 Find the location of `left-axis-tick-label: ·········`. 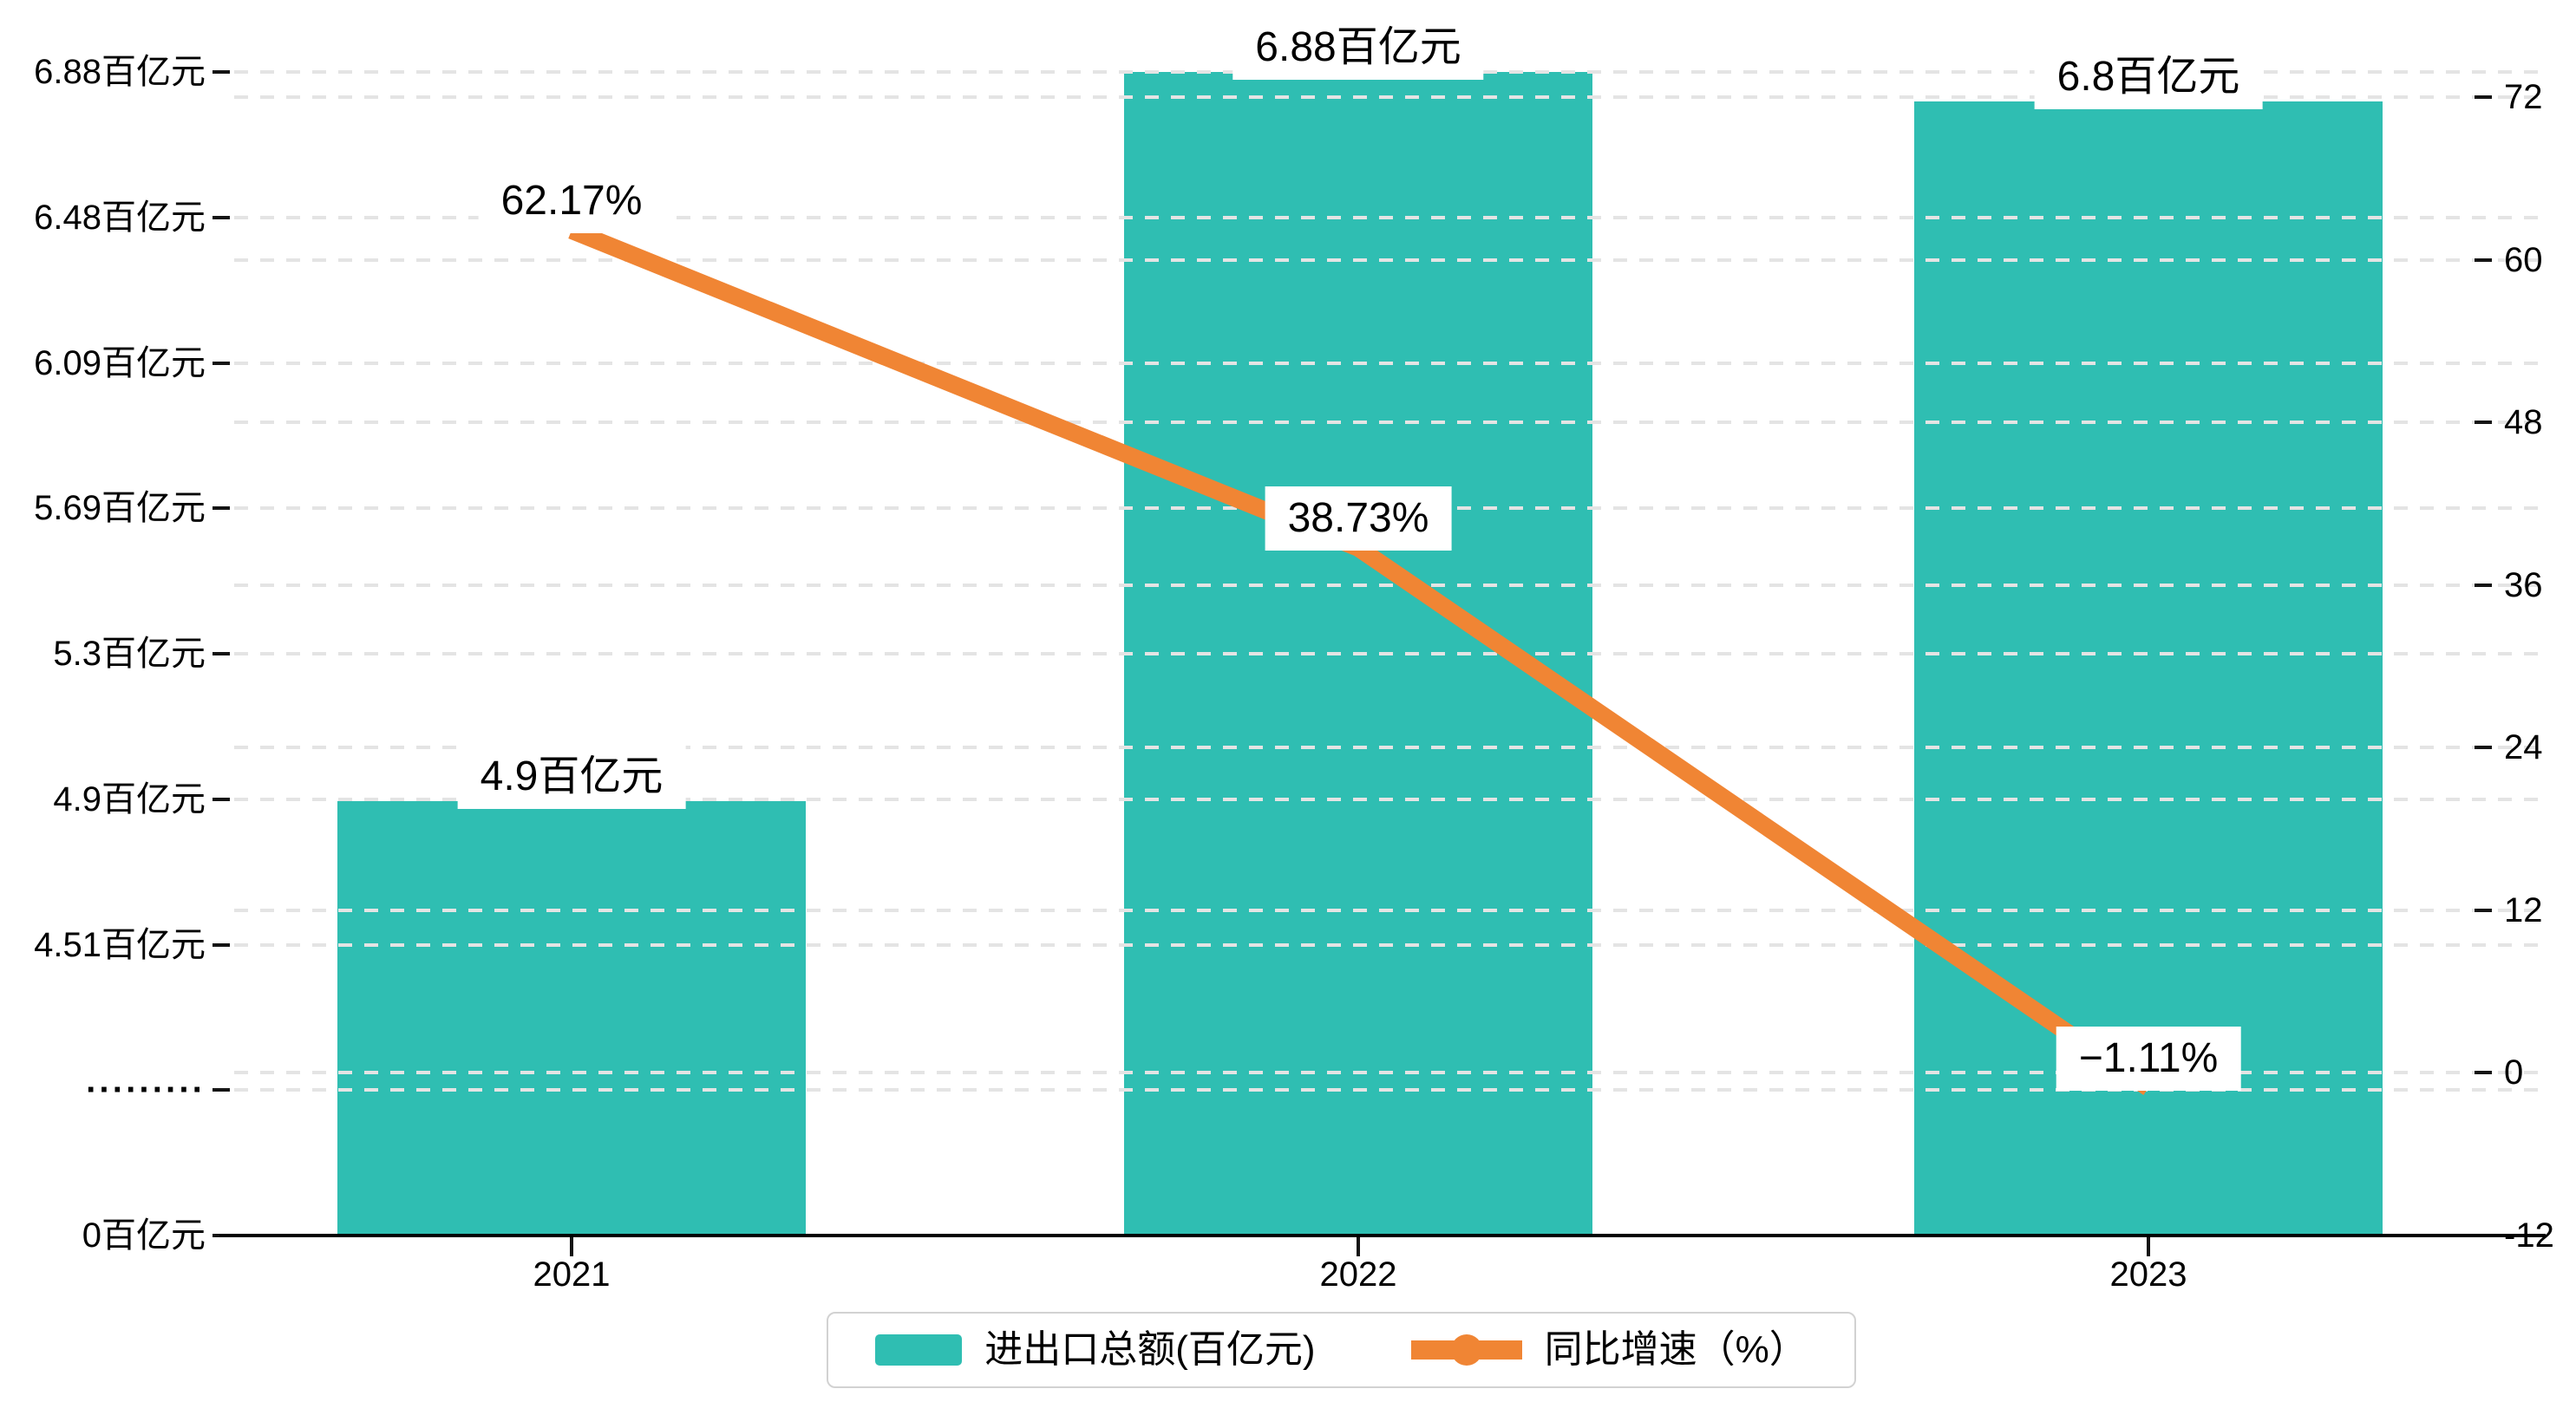

left-axis-tick-label: ········· is located at coordinates (146, 1090).